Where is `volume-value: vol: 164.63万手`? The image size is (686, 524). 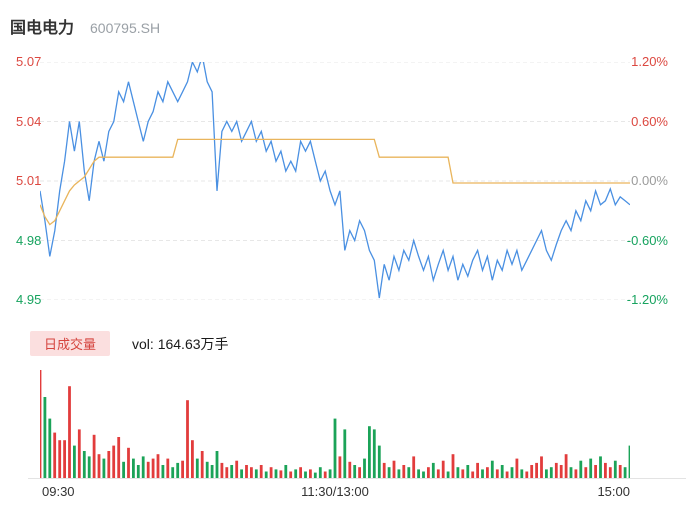
volume-value: vol: 164.63万手 is located at coordinates (180, 343).